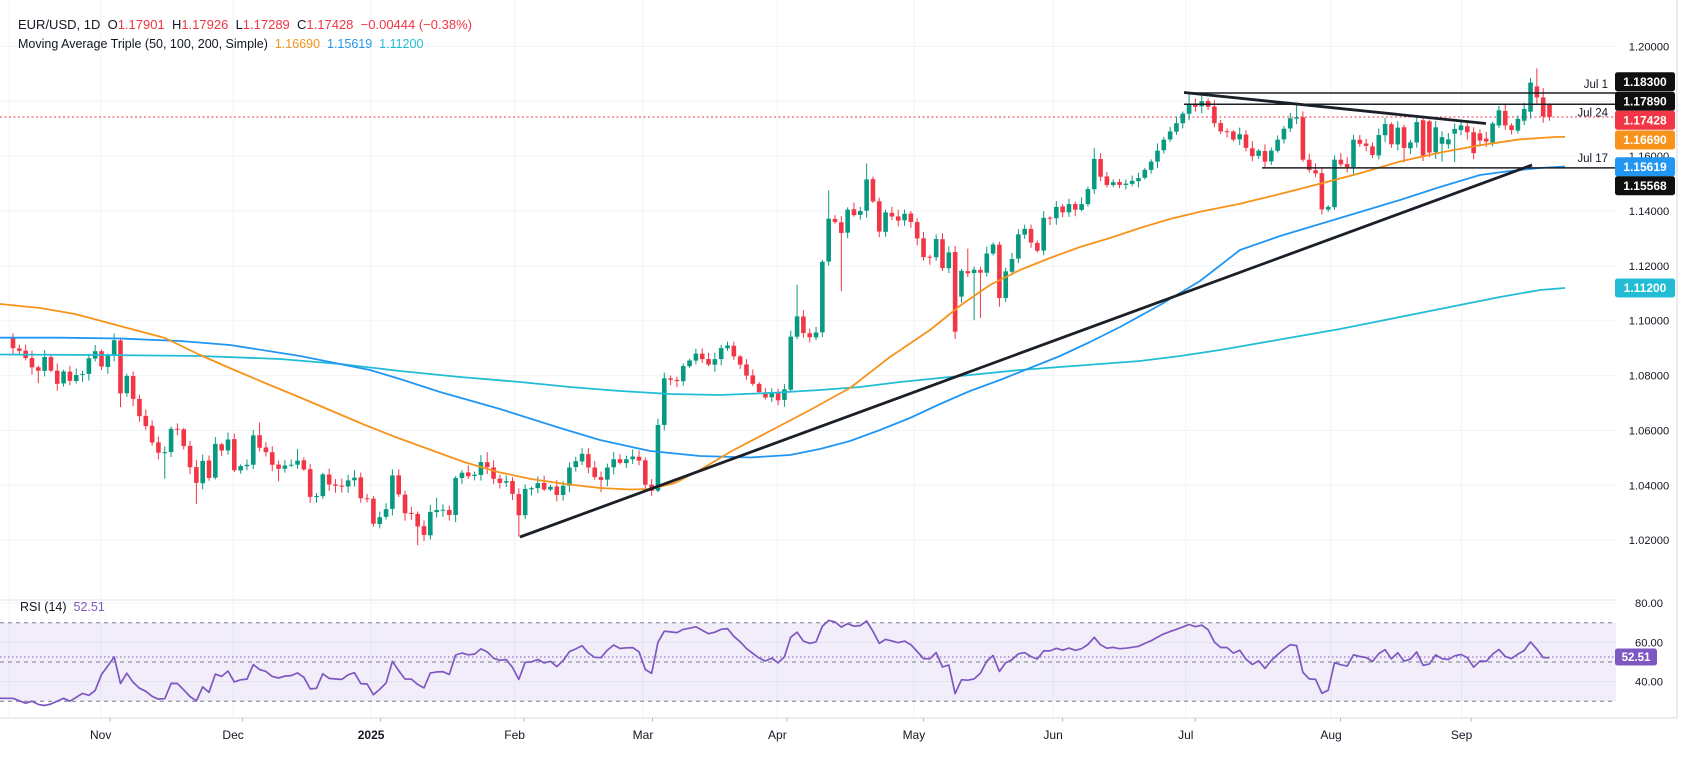 Image resolution: width=1688 pixels, height=762 pixels. I want to click on svg-text: 1.15619, so click(1645, 167).